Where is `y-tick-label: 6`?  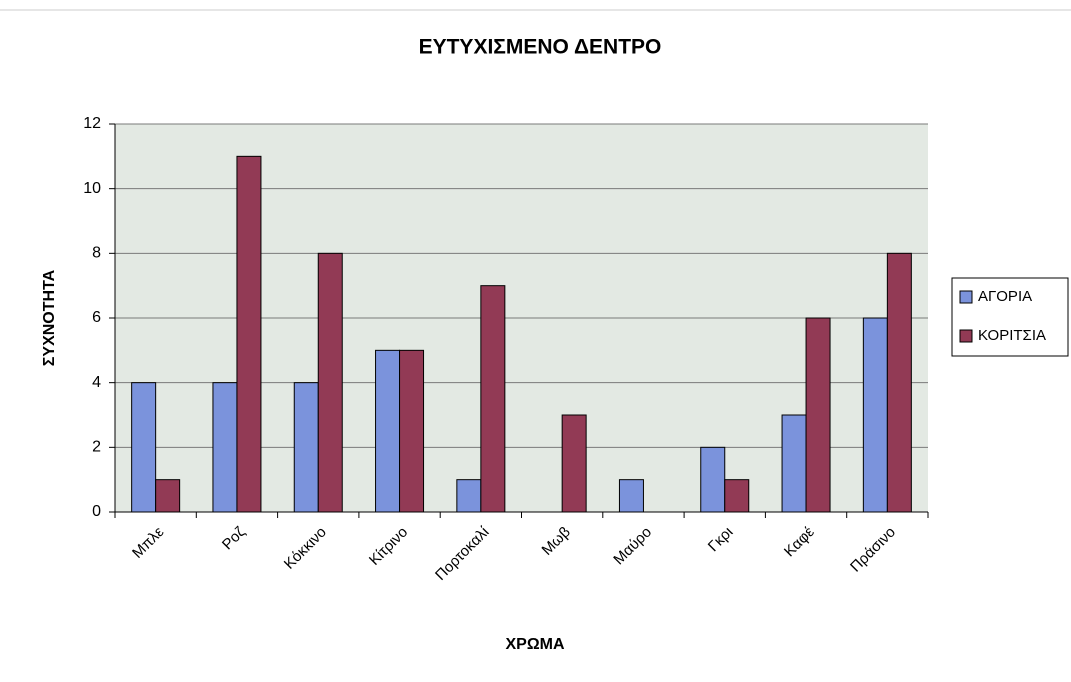
y-tick-label: 6 is located at coordinates (96, 317).